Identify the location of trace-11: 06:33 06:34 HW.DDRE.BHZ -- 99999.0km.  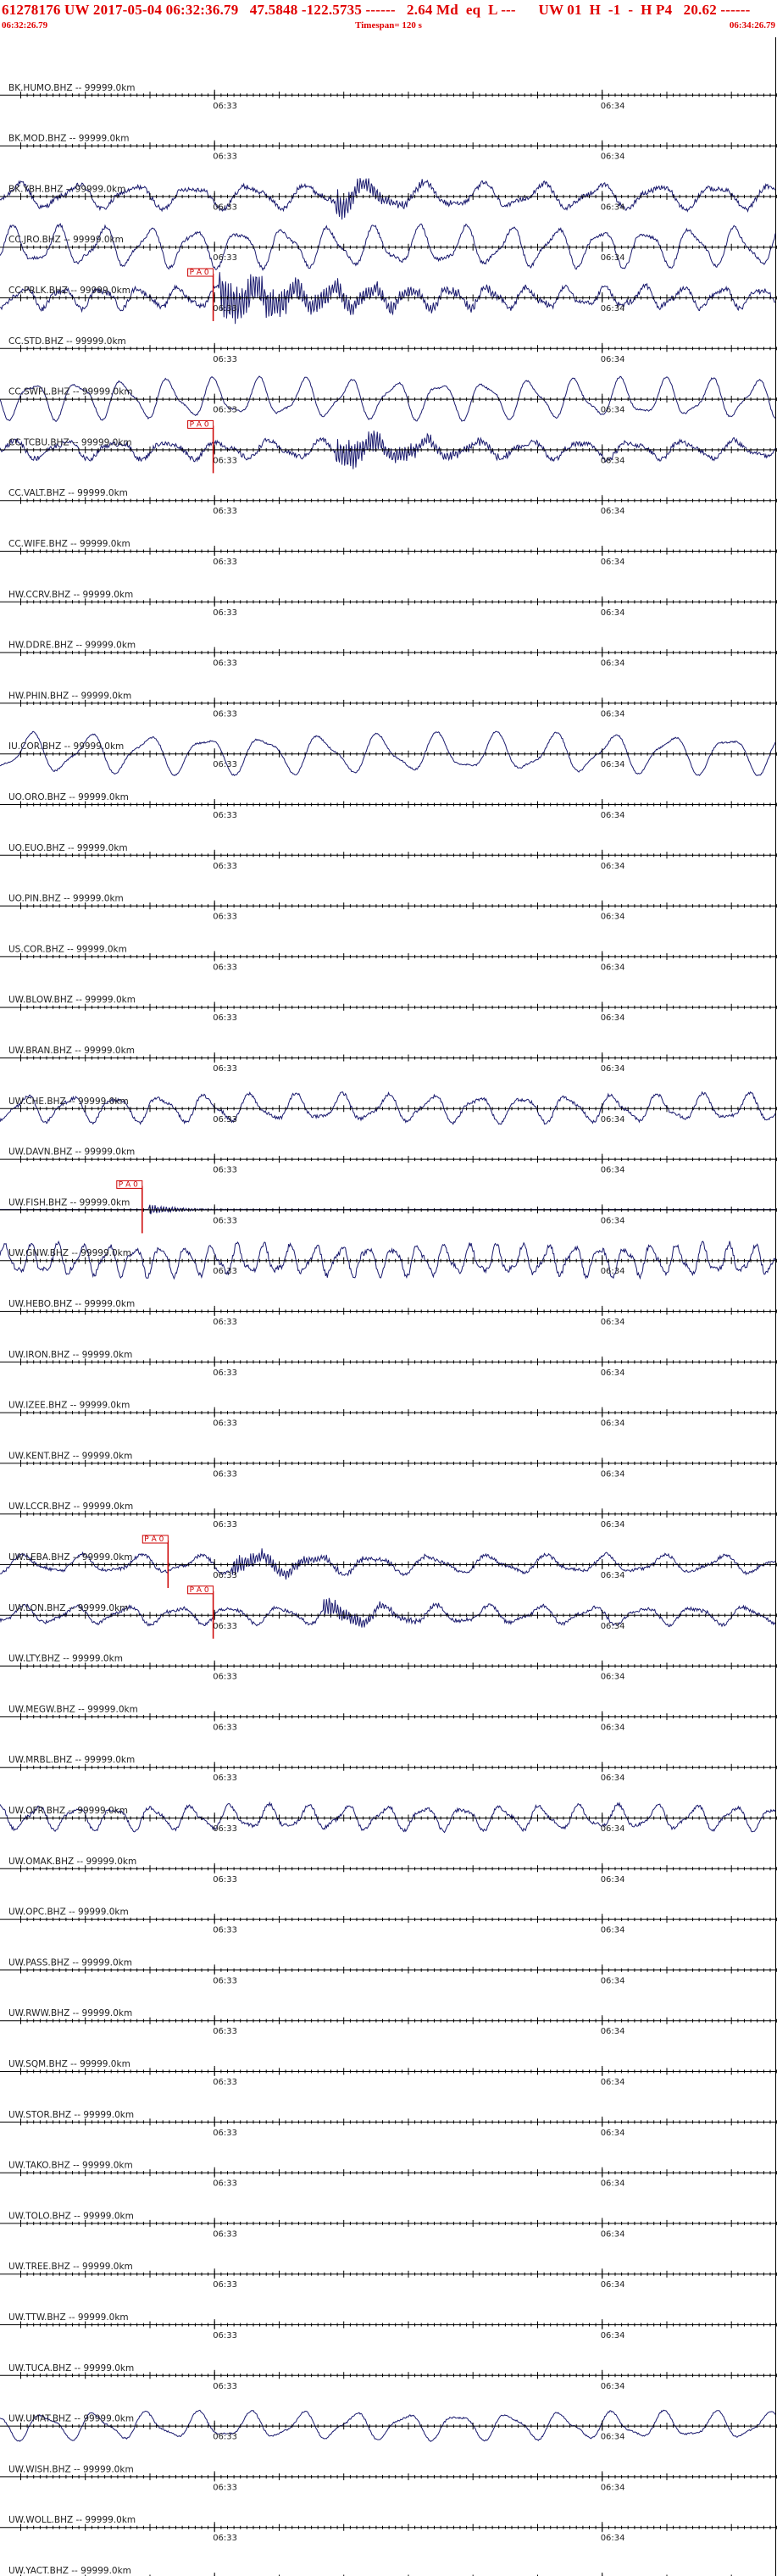
(388, 655).